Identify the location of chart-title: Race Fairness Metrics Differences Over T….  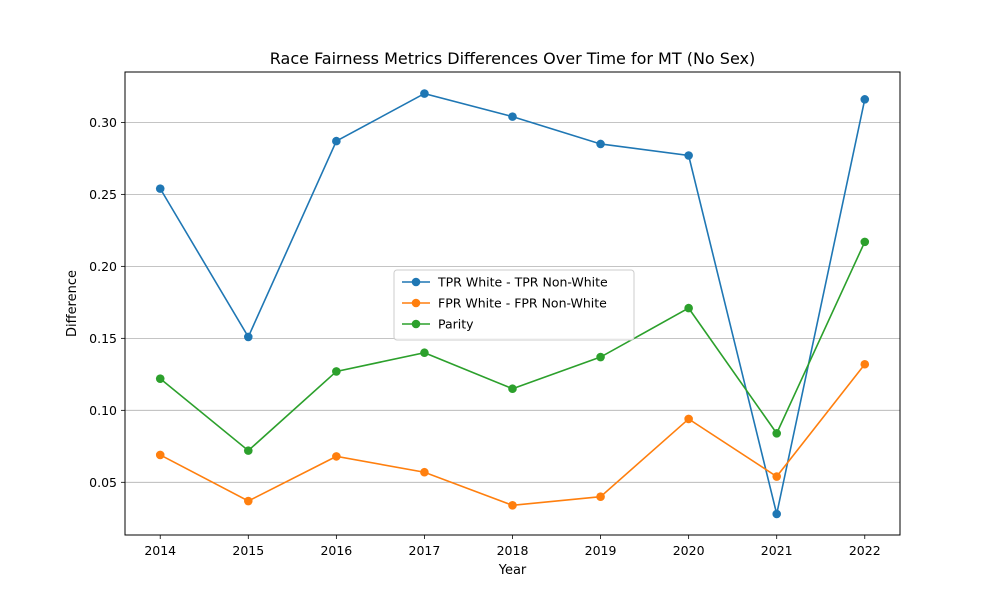
(512, 58).